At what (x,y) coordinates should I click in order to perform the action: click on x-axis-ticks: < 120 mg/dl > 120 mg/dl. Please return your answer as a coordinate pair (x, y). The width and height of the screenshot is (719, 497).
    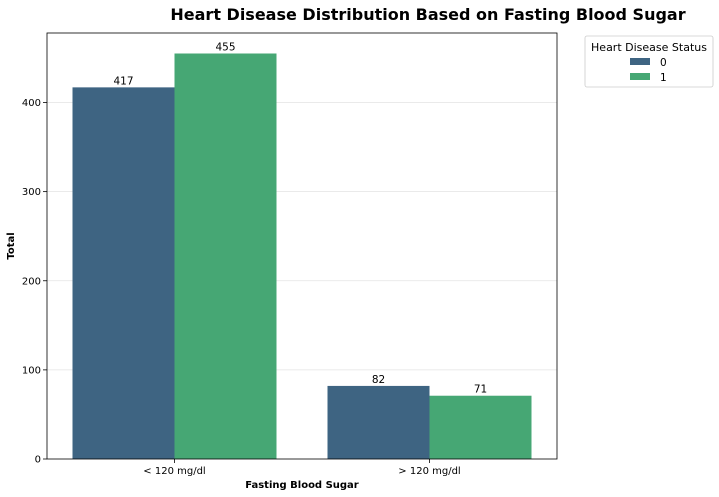
    Looking at the image, I should click on (302, 468).